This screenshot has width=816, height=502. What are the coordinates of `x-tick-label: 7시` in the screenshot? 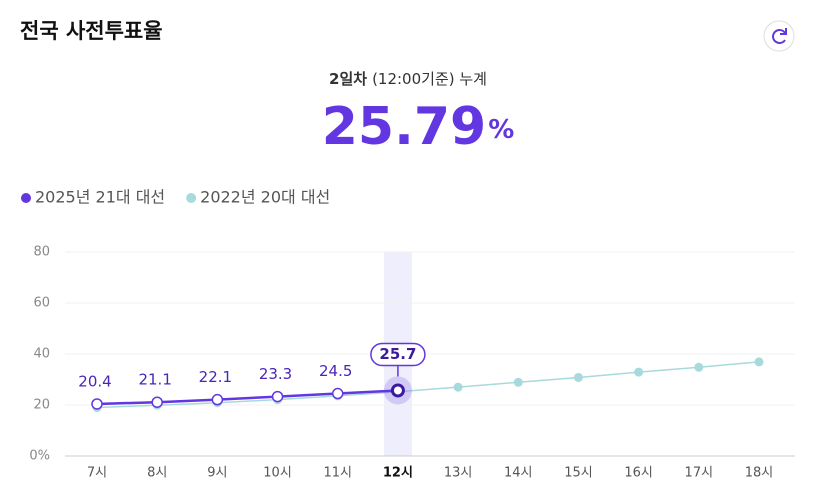 It's located at (97, 473).